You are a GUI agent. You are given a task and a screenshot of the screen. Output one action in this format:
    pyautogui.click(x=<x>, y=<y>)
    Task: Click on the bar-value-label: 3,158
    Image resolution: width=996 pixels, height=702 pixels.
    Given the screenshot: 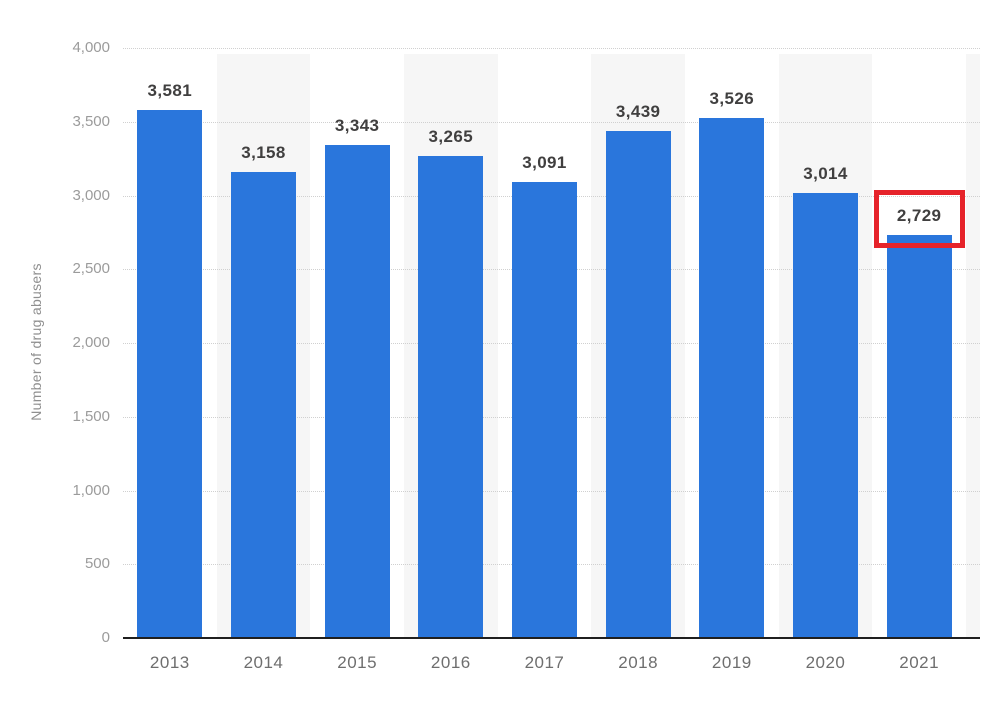 What is the action you would take?
    pyautogui.click(x=263, y=153)
    